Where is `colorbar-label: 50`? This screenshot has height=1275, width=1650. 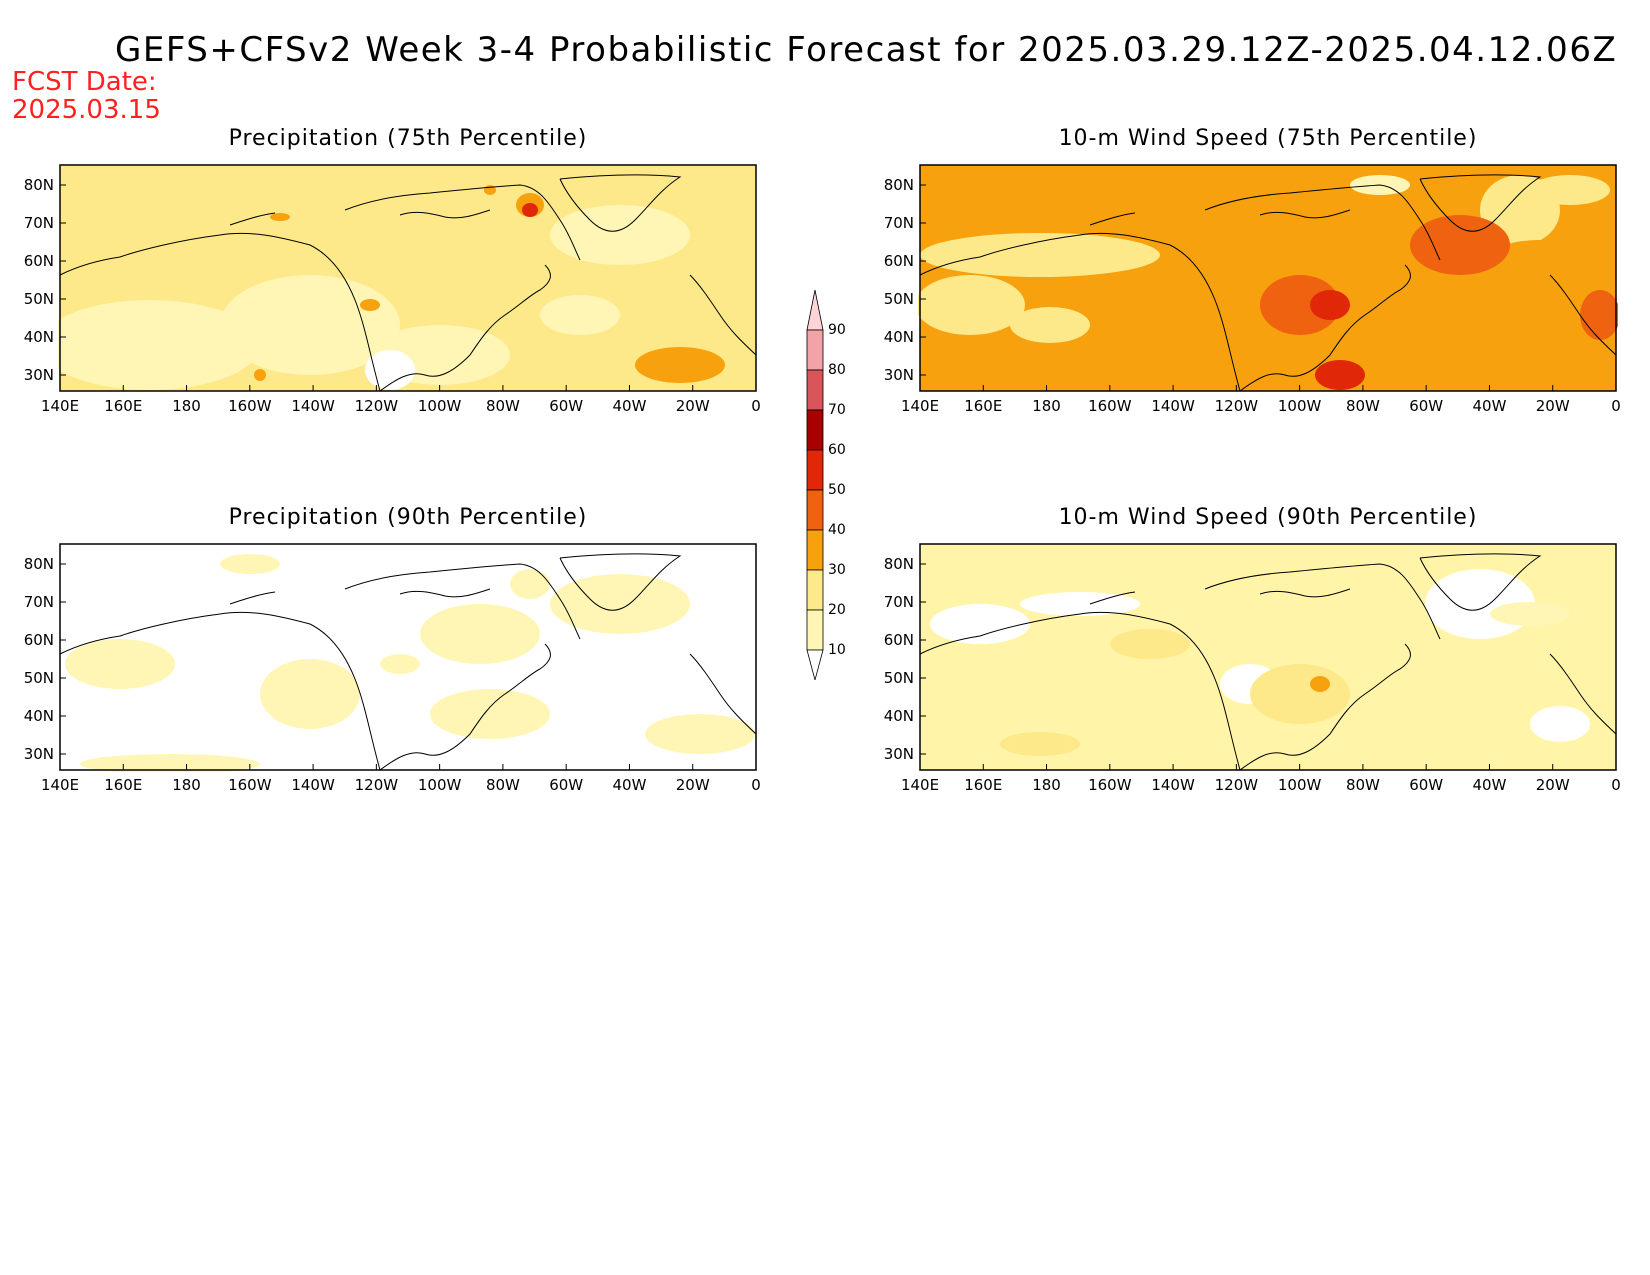 colorbar-label: 50 is located at coordinates (837, 490).